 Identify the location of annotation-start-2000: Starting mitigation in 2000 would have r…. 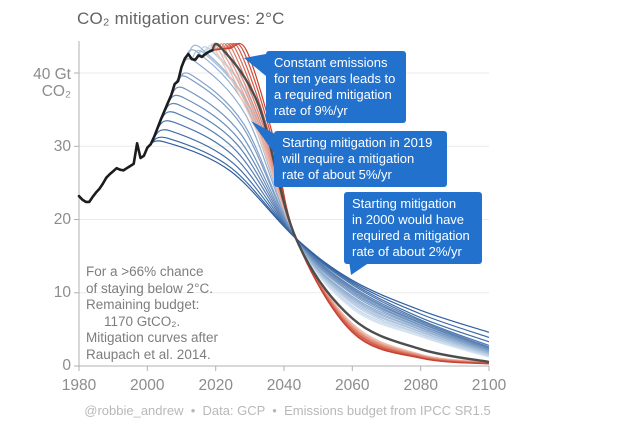
(413, 228).